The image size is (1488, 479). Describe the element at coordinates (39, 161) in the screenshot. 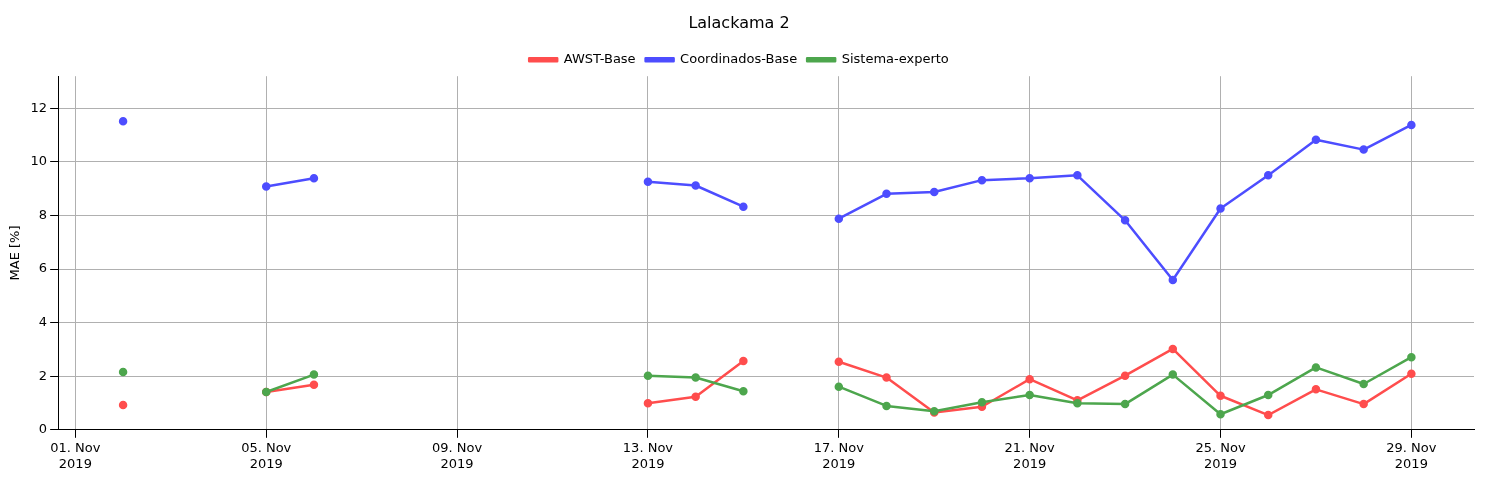

I see `y-tick-label: 10` at that location.